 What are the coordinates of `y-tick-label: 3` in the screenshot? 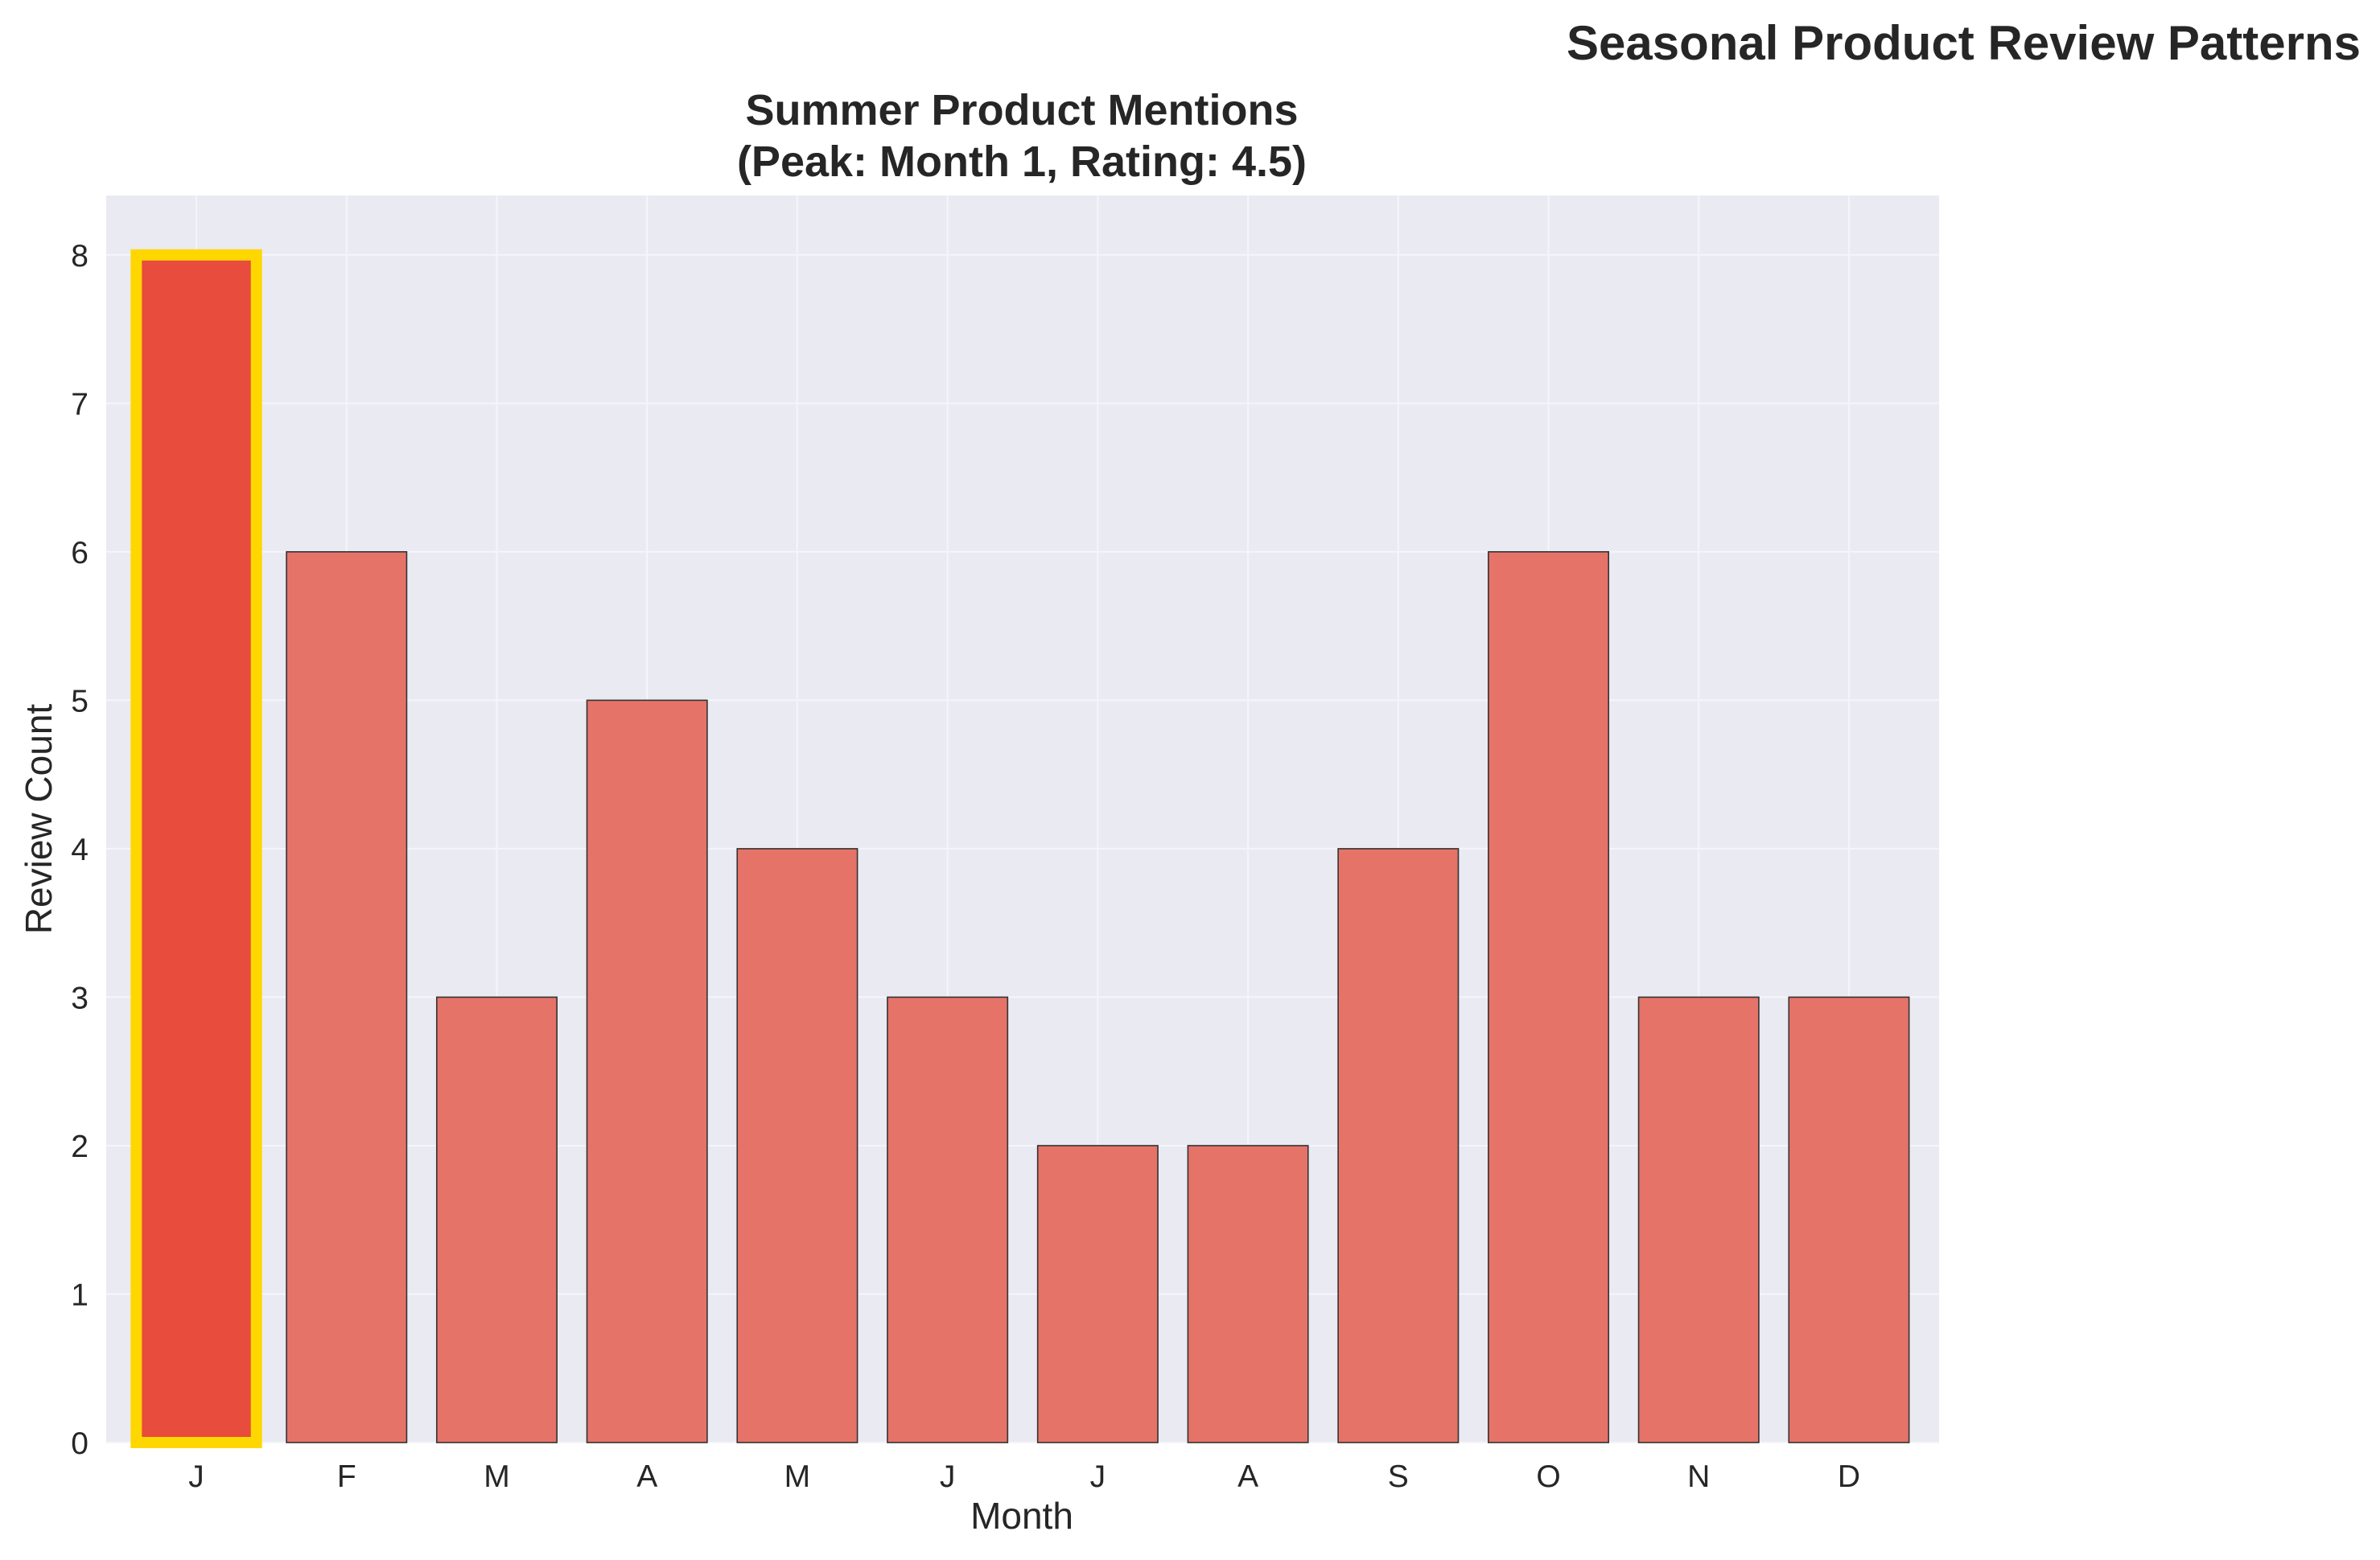 It's located at (80, 998).